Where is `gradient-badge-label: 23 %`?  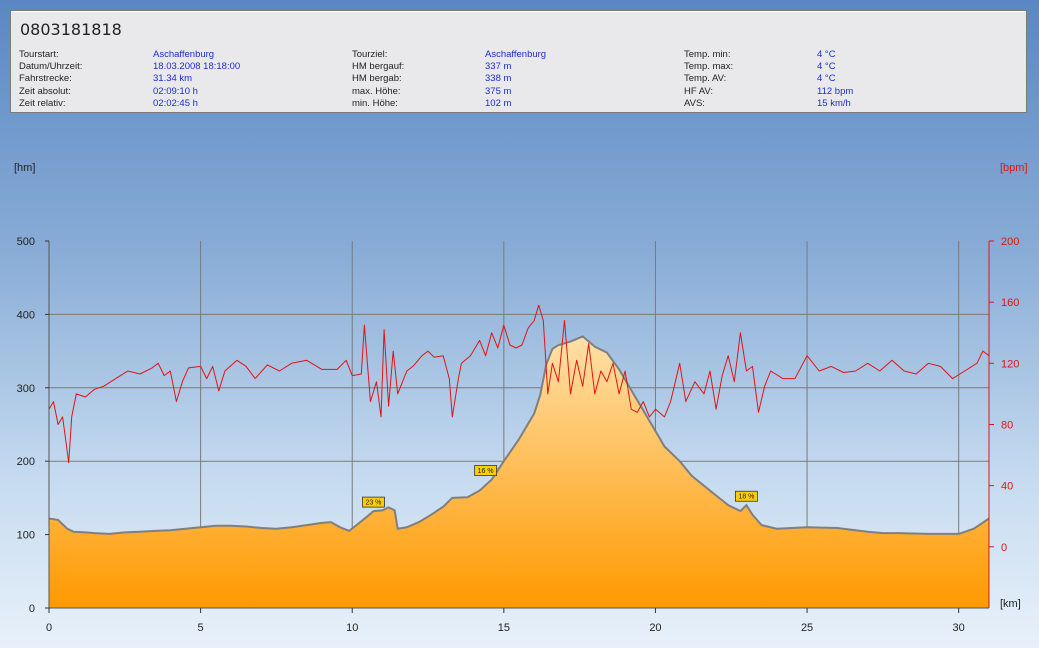
gradient-badge-label: 23 % is located at coordinates (373, 503).